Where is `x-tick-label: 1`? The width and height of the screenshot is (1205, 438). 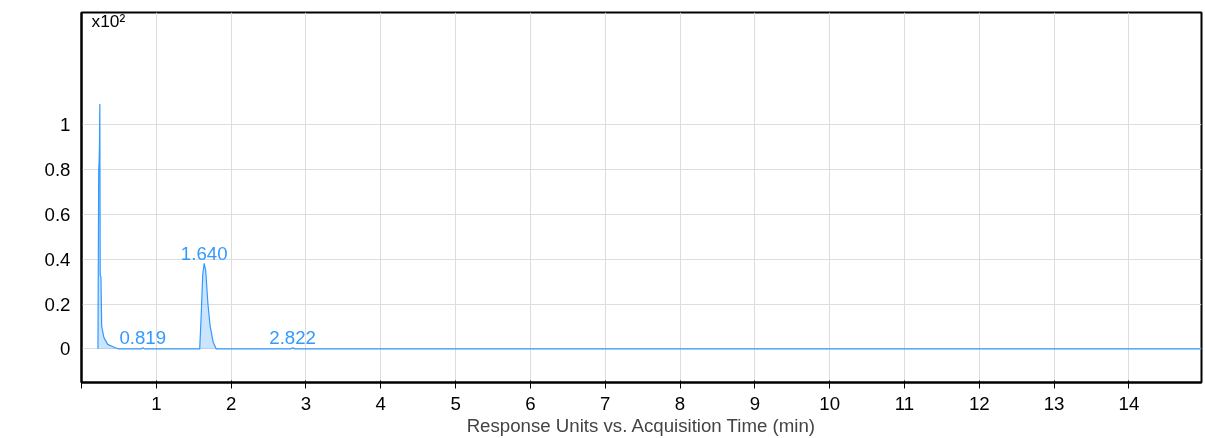 x-tick-label: 1 is located at coordinates (156, 403).